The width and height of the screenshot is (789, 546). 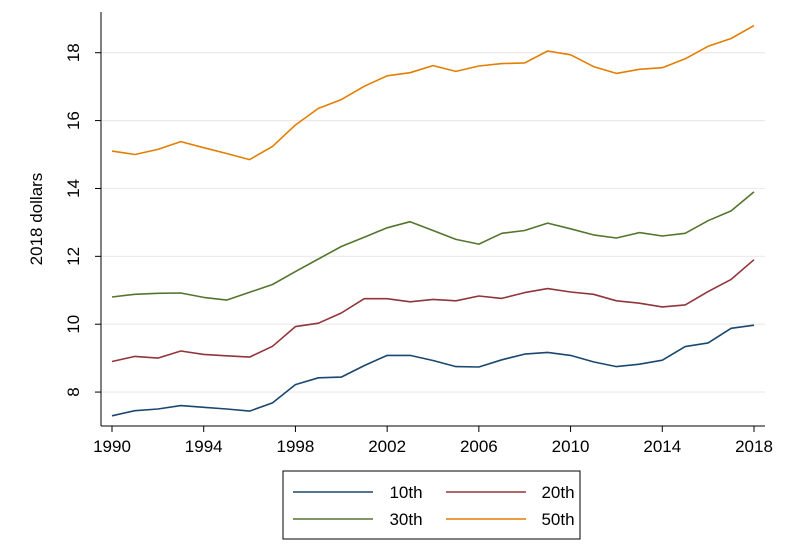 I want to click on y-tick-label: 10, so click(x=73, y=324).